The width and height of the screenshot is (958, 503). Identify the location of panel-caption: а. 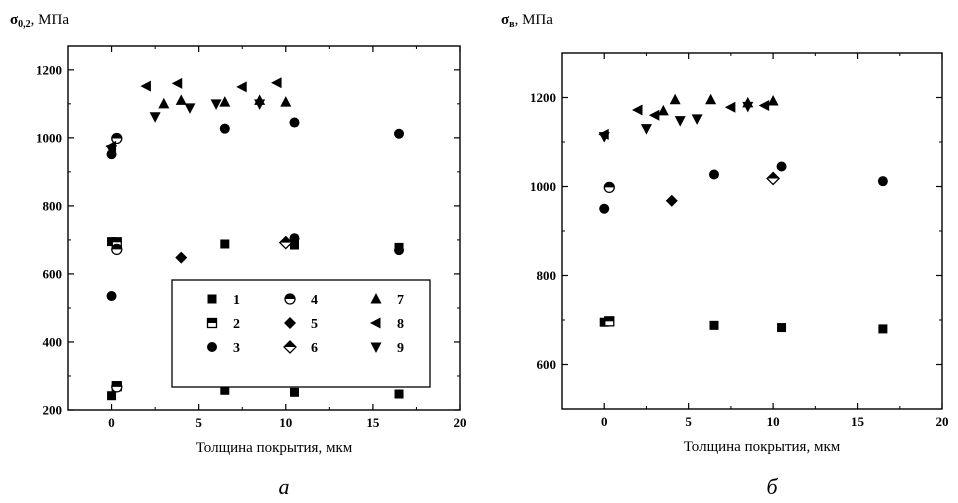
(284, 486).